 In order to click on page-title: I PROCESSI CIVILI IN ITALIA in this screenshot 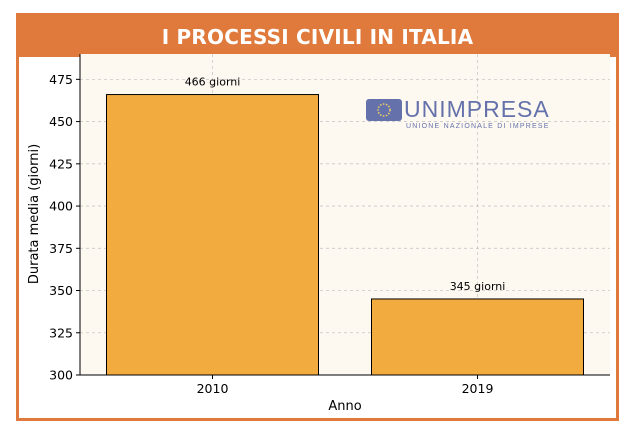, I will do `click(317, 36)`.